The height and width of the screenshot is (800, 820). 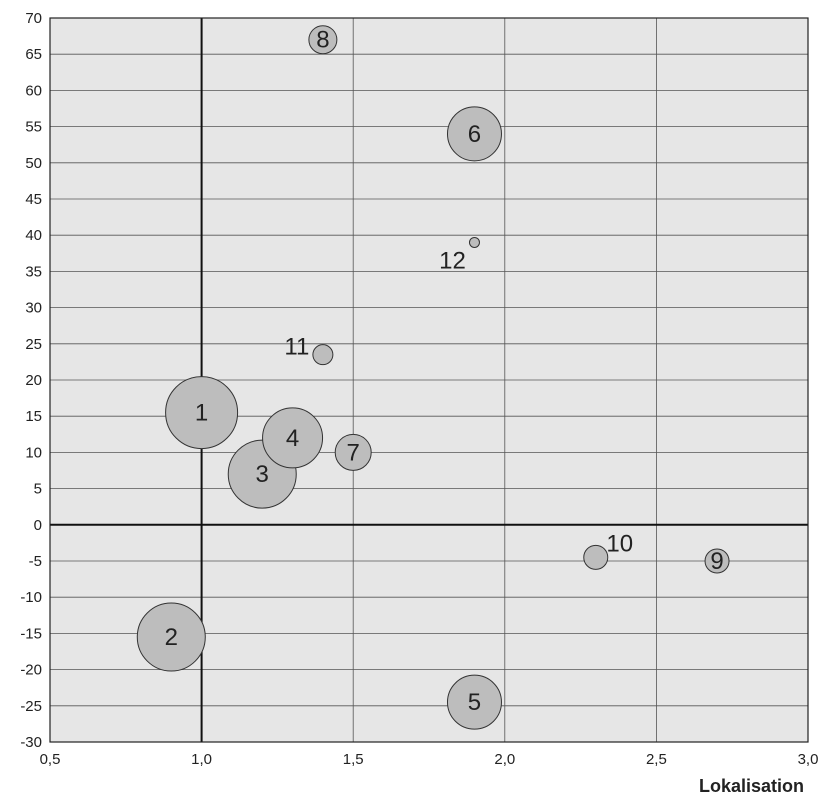 I want to click on bubble-label-11: 11, so click(x=296, y=347).